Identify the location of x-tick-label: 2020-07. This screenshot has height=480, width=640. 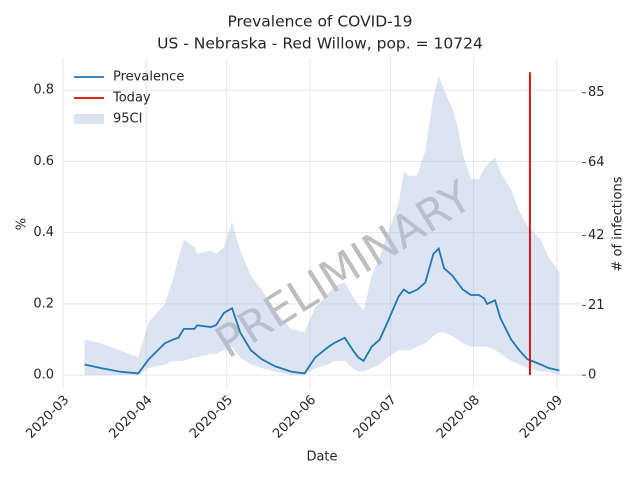
(375, 417).